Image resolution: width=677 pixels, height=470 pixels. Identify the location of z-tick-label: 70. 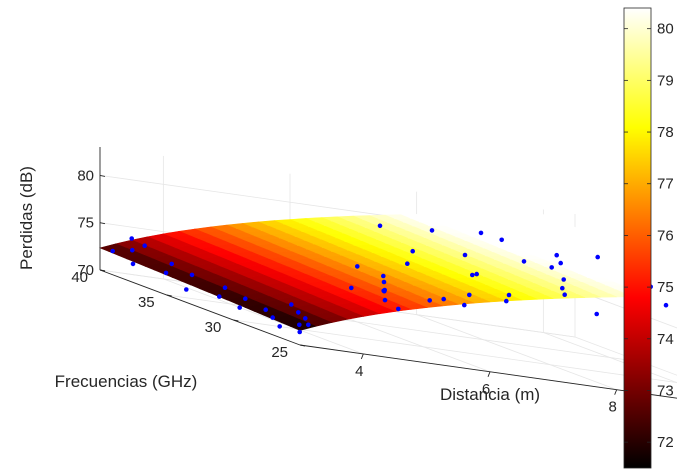
(85, 270).